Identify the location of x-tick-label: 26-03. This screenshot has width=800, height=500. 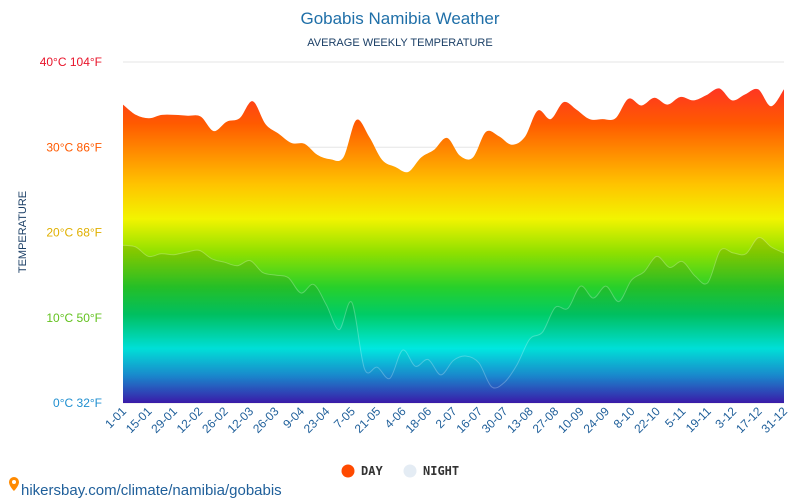
(266, 420).